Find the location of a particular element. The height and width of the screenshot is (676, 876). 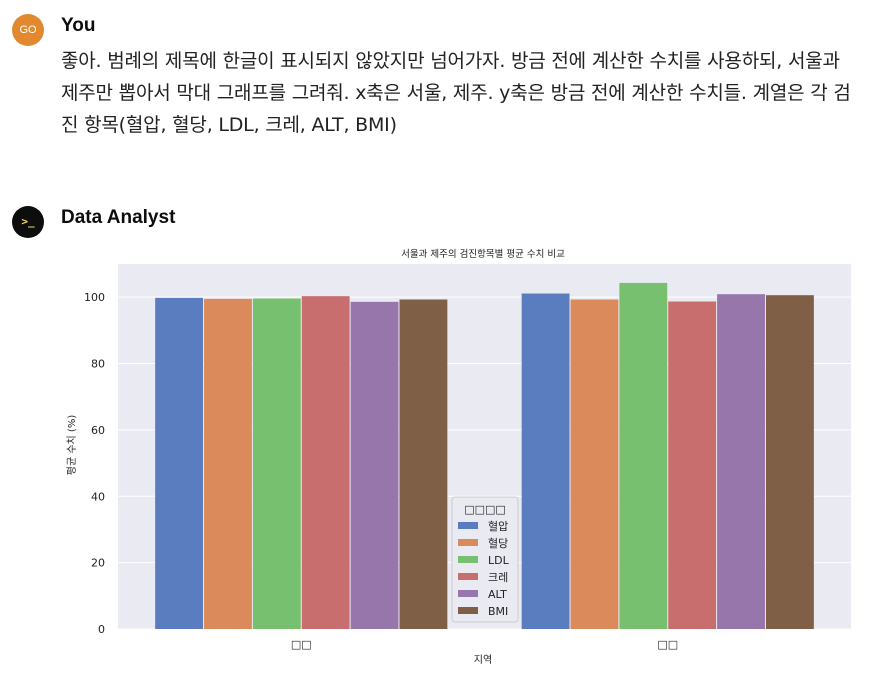

x-tick-labels: □□ □□ is located at coordinates (484, 644).